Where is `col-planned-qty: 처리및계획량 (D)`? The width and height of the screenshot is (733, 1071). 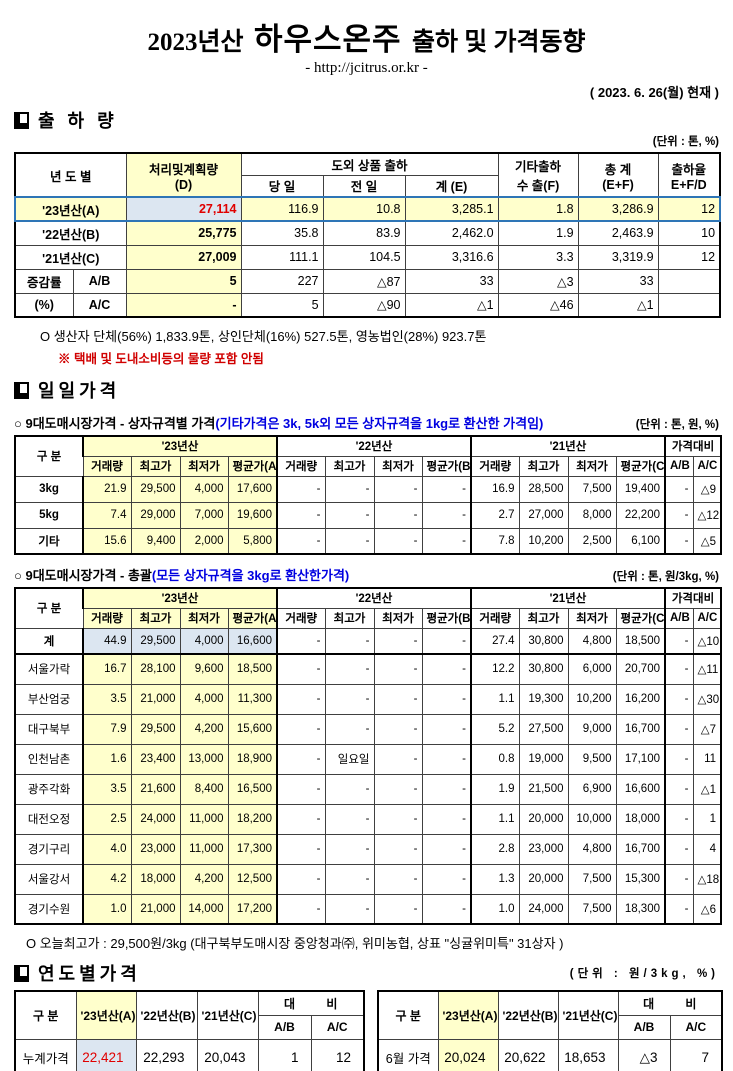
col-planned-qty: 처리및계획량 (D) is located at coordinates (183, 175).